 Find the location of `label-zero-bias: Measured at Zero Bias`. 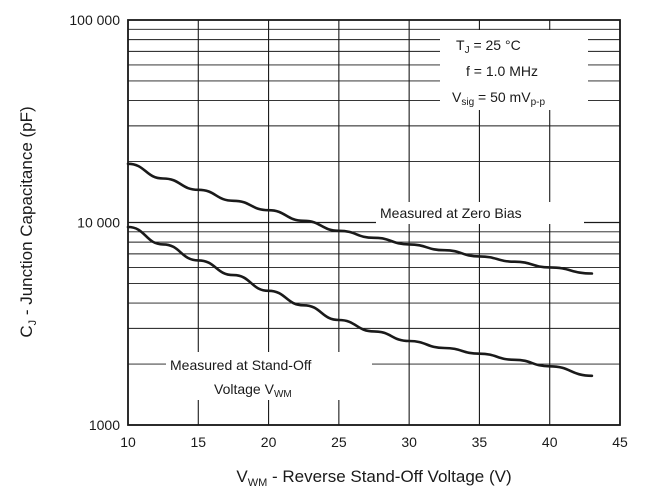

label-zero-bias: Measured at Zero Bias is located at coordinates (480, 213).